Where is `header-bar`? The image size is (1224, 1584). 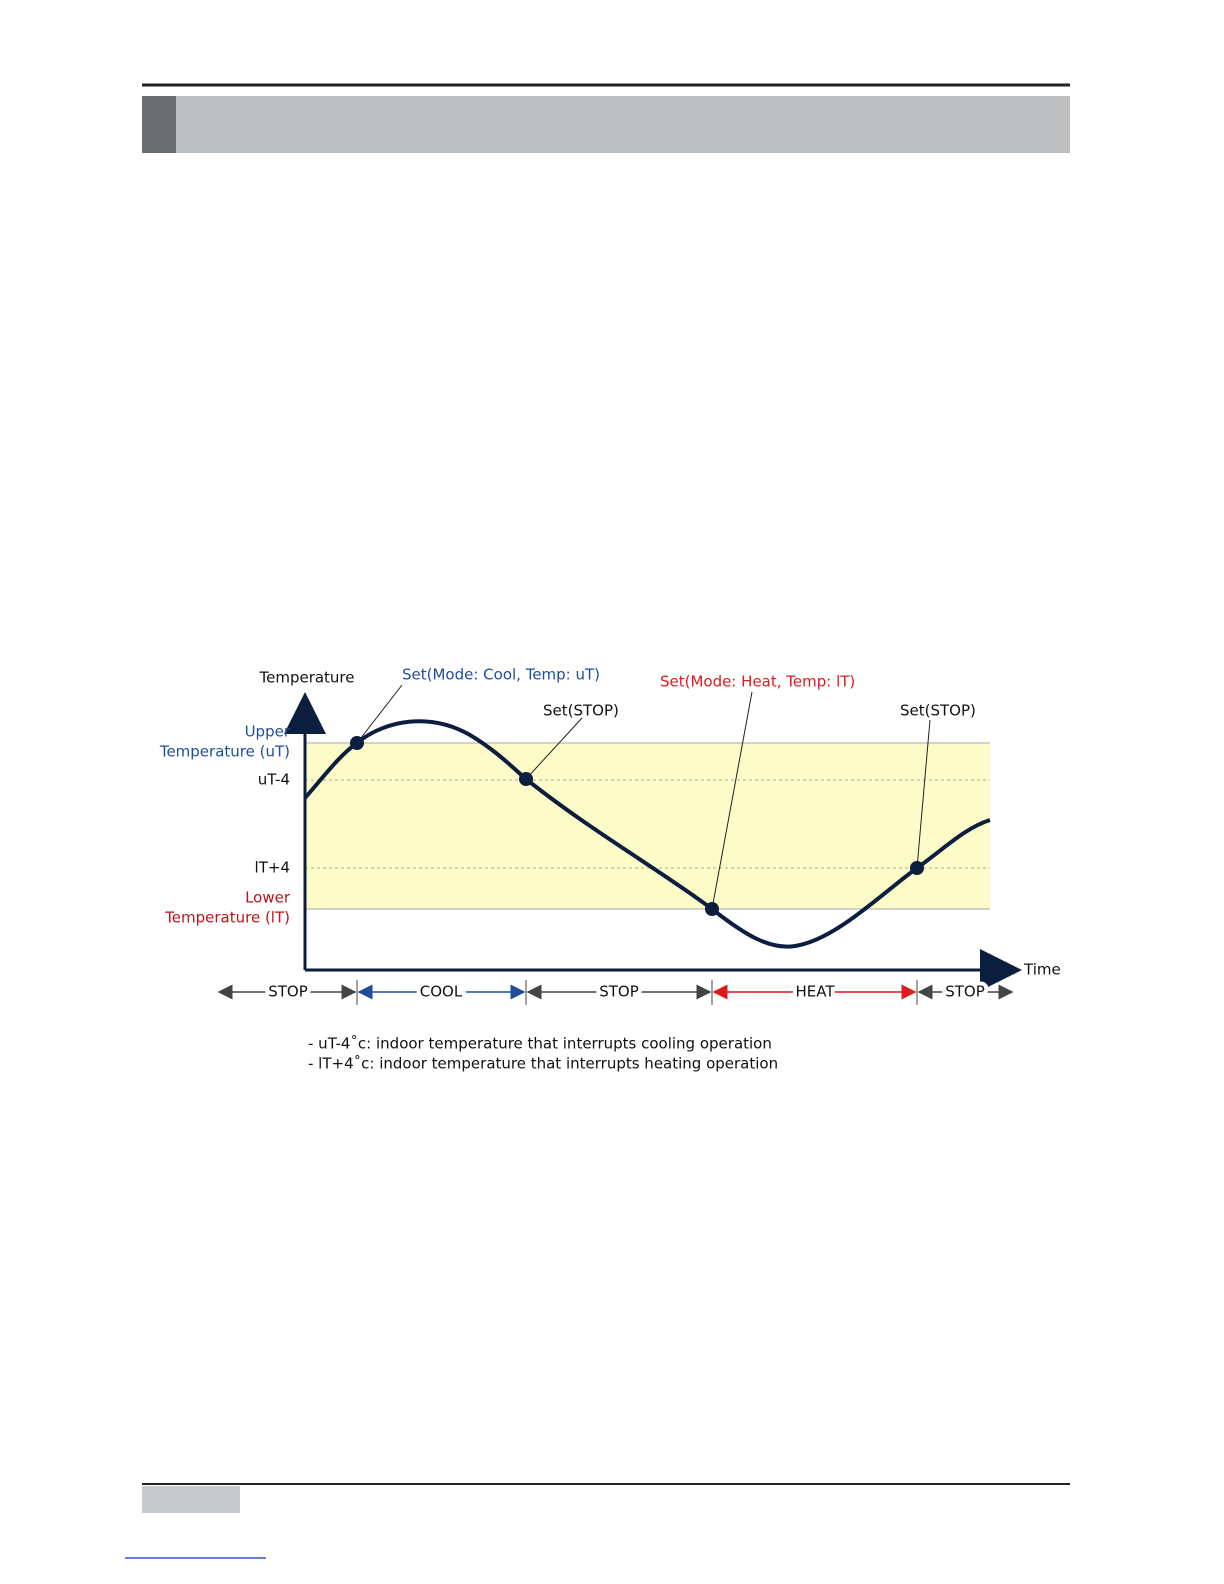
header-bar is located at coordinates (606, 124).